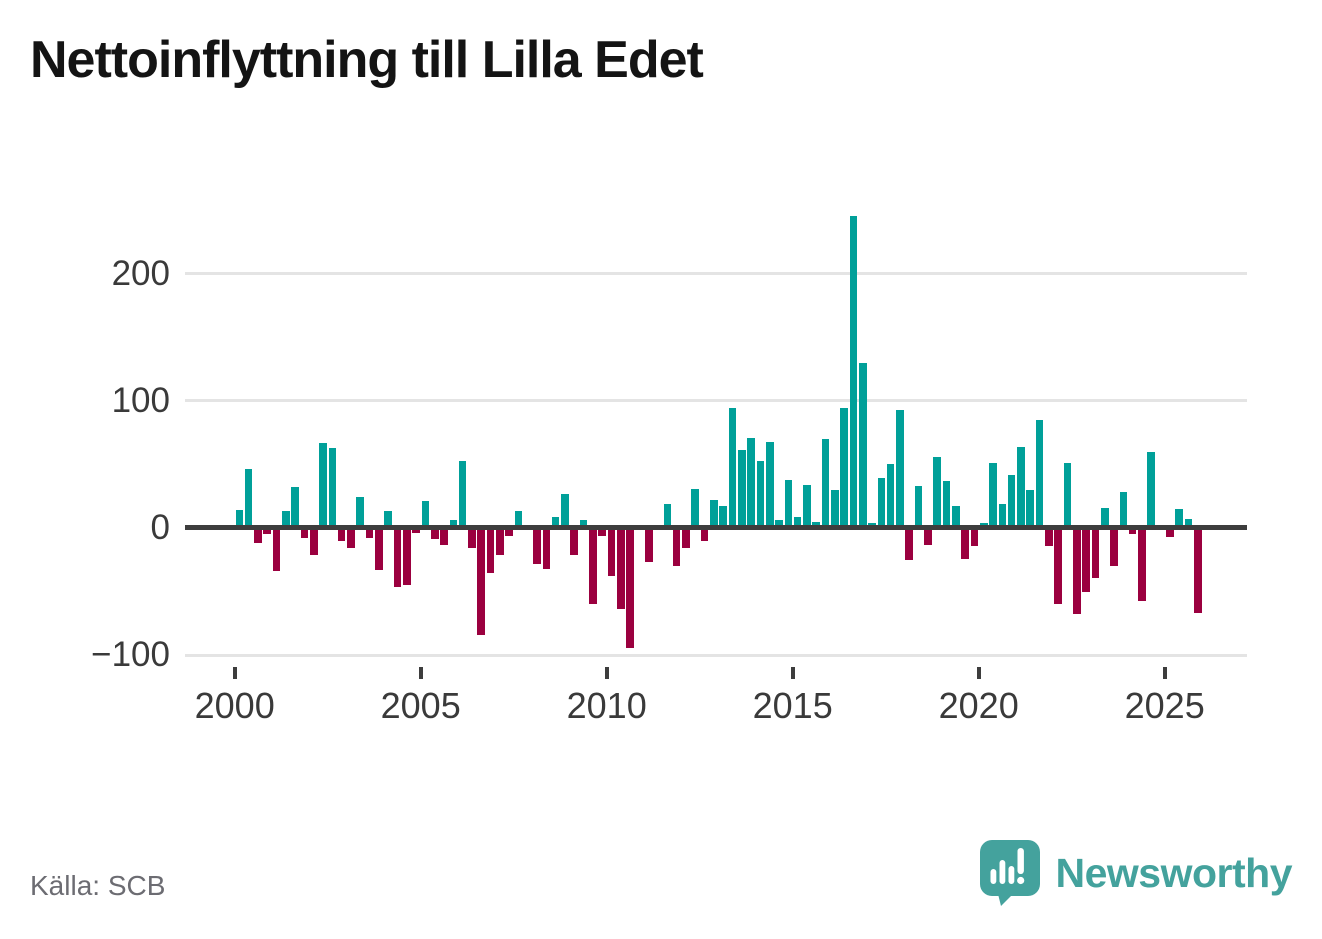 This screenshot has width=1322, height=939. What do you see at coordinates (276, 550) in the screenshot?
I see `bar-q4` at bounding box center [276, 550].